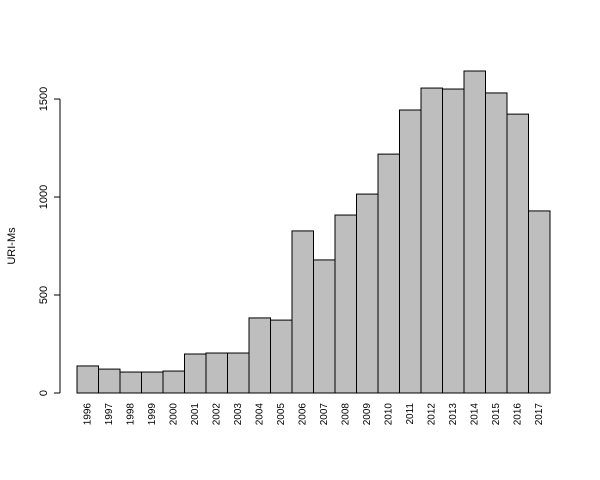  Describe the element at coordinates (539, 414) in the screenshot. I see `x-tick-label: 2017` at that location.